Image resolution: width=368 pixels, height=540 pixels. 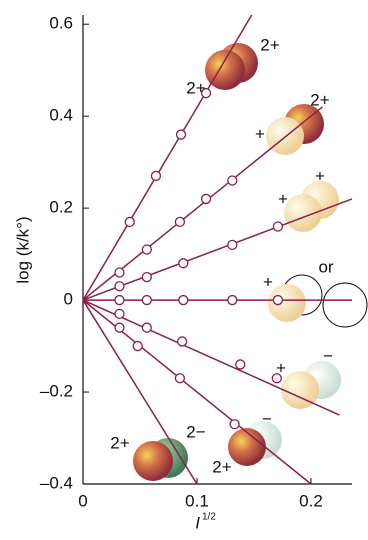 What do you see at coordinates (56, 391) in the screenshot?
I see `y-tick-label: –0.2` at bounding box center [56, 391].